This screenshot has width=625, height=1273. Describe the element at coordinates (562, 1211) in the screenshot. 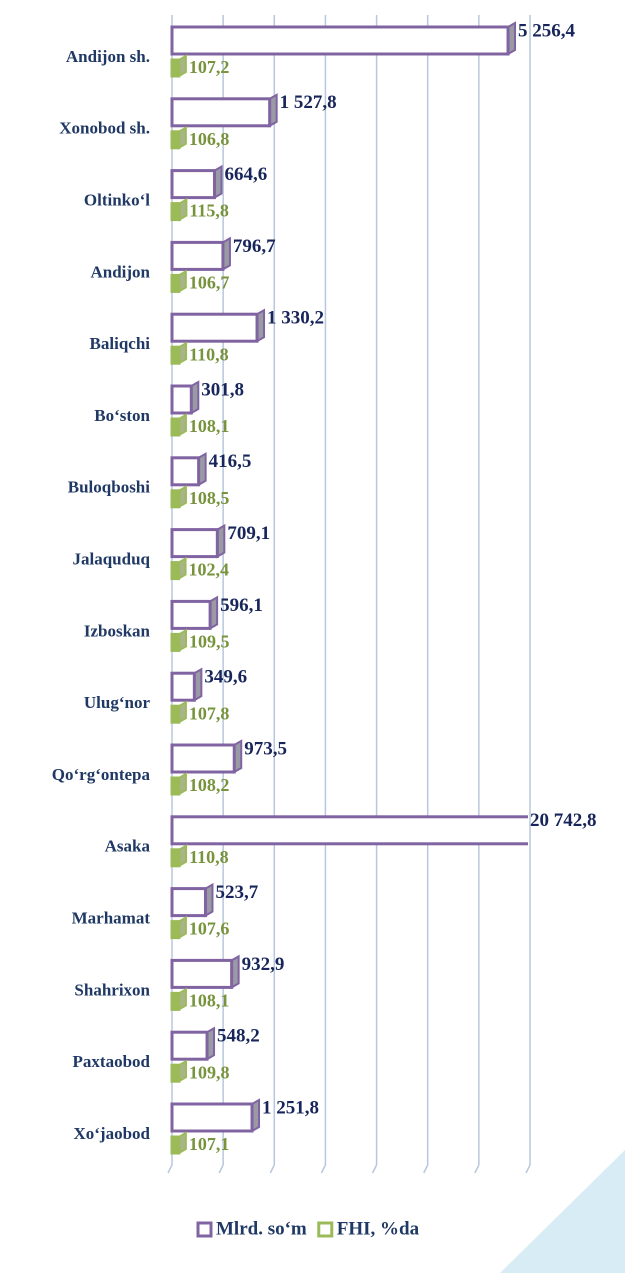

I see `decor-triangle` at that location.